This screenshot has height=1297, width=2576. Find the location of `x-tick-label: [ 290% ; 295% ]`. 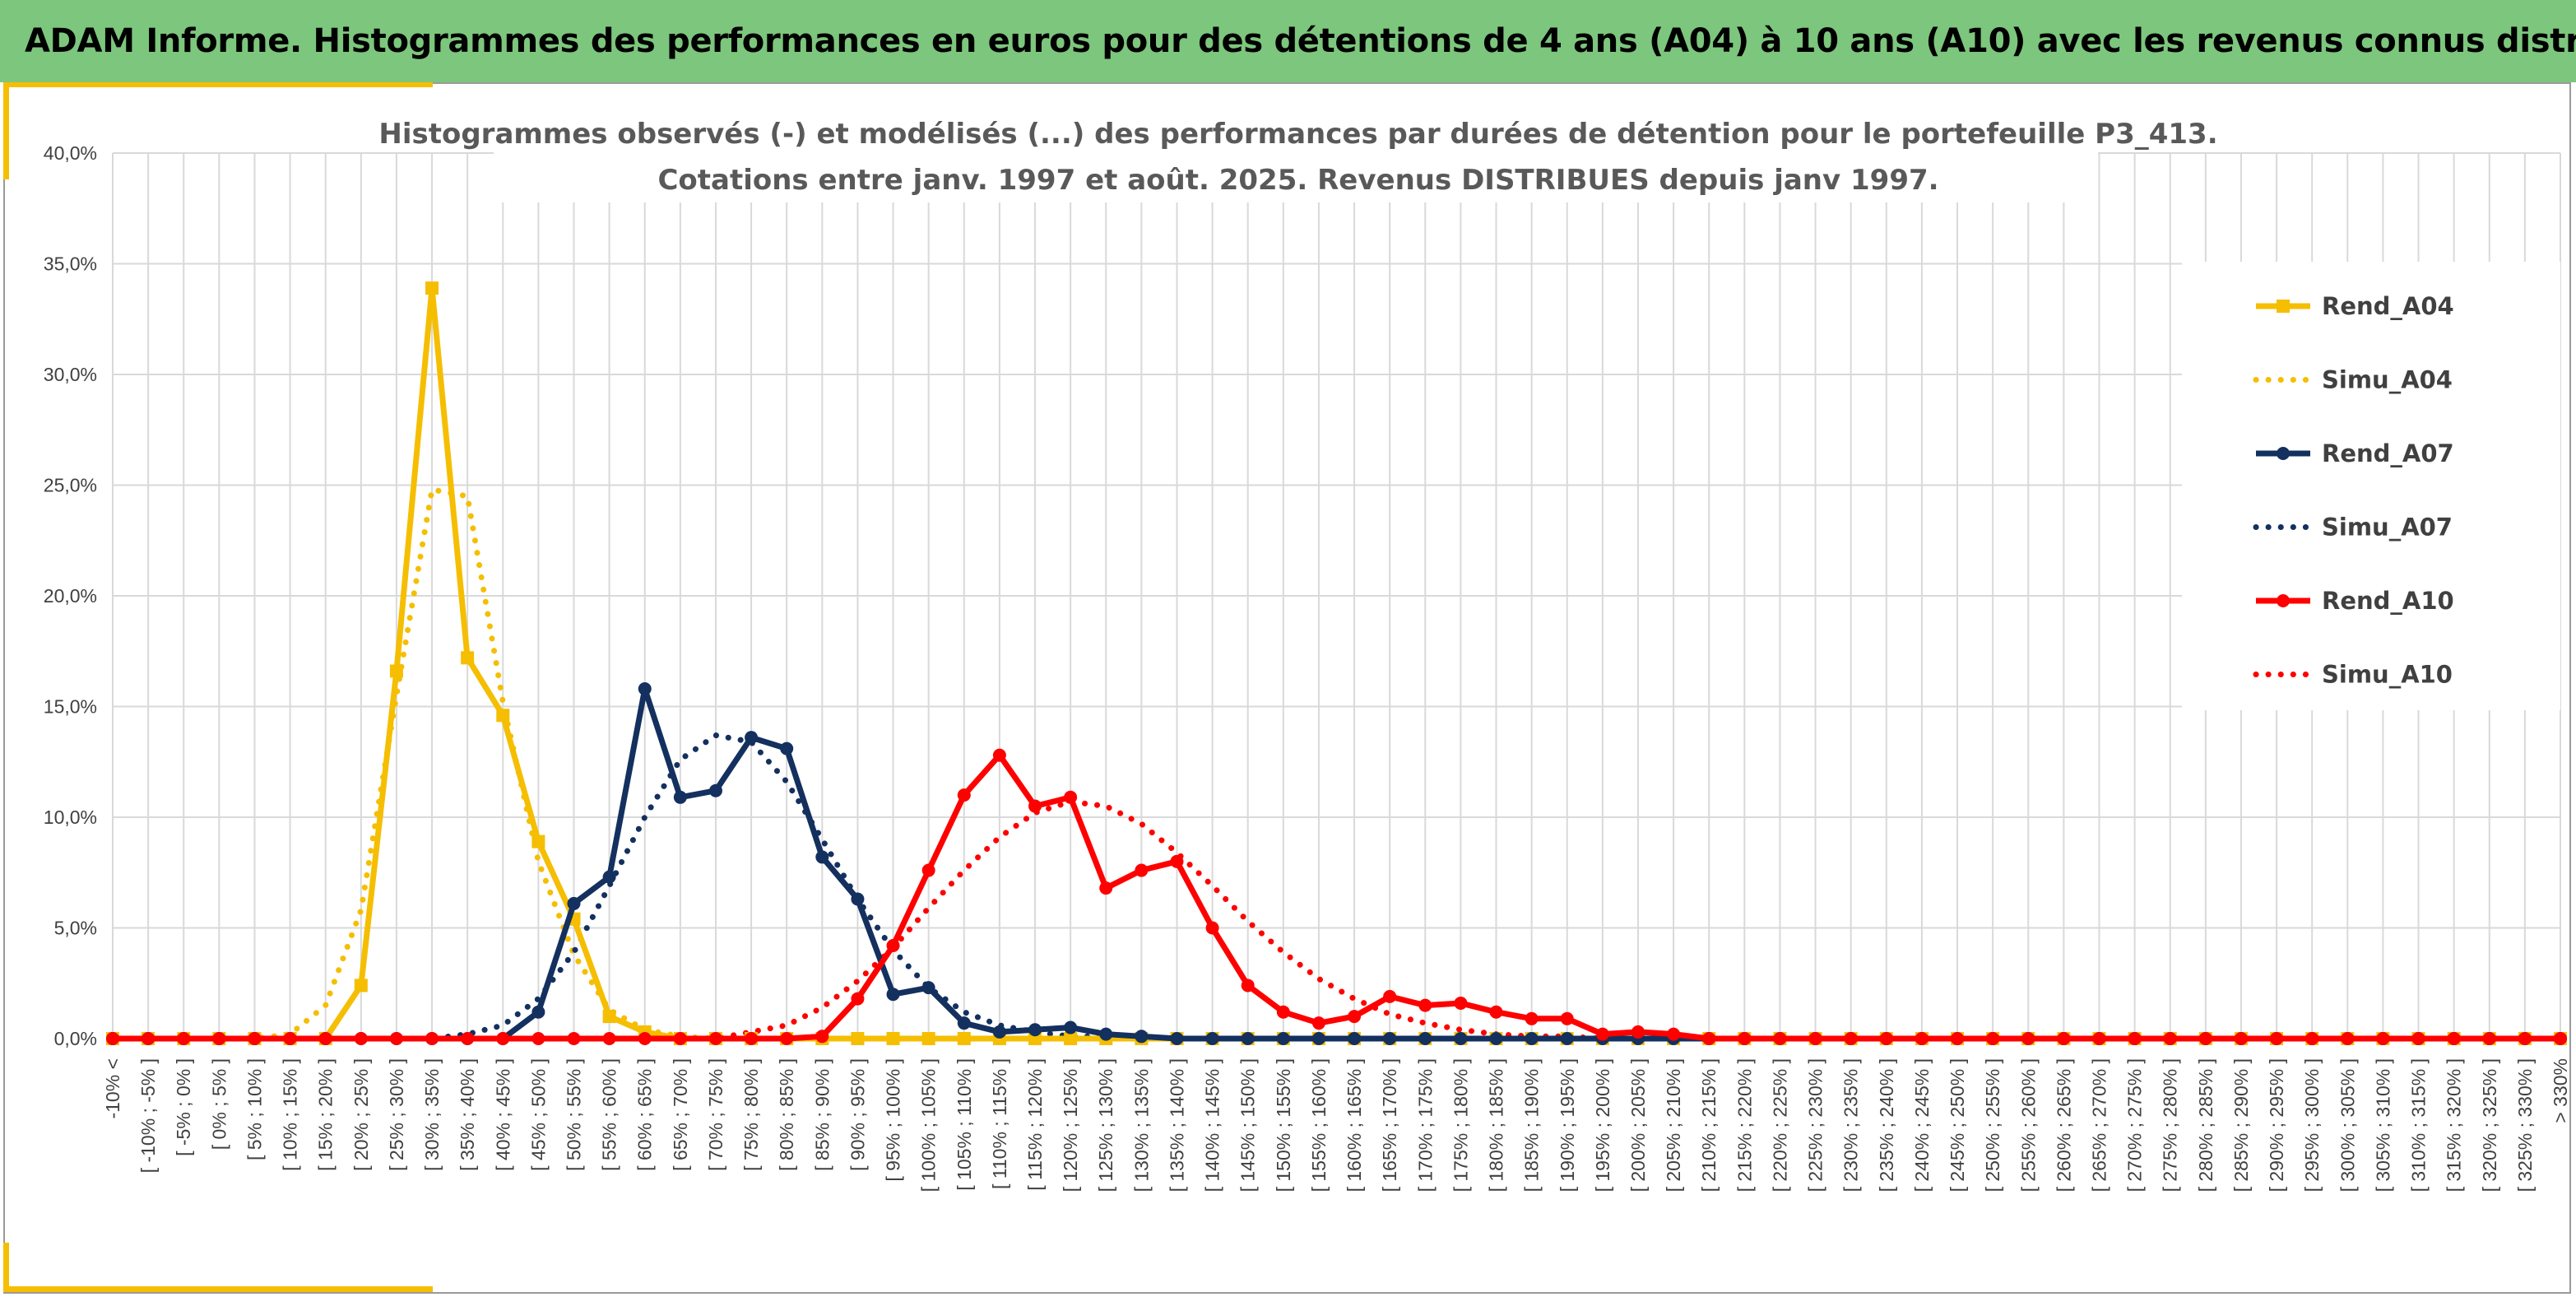

x-tick-label: [ 290% ; 295% ] is located at coordinates (2276, 1125).